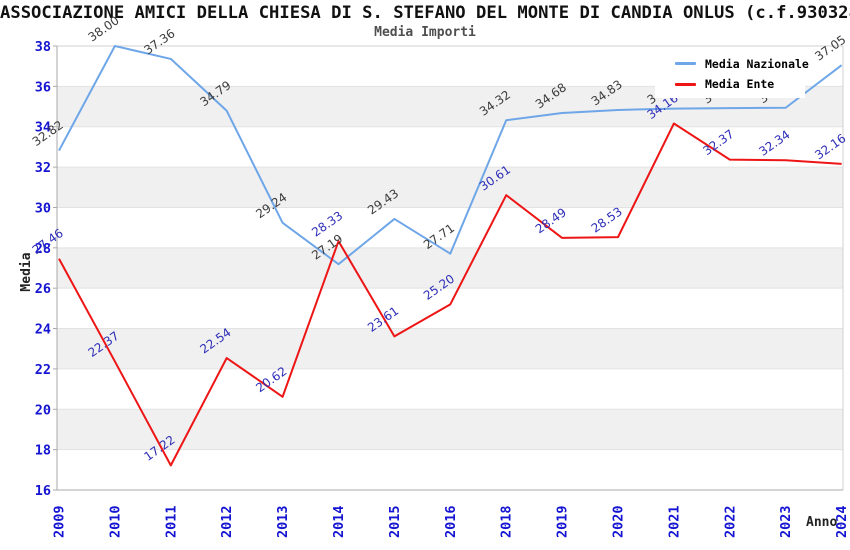  I want to click on svg-text: 30, so click(43, 208).